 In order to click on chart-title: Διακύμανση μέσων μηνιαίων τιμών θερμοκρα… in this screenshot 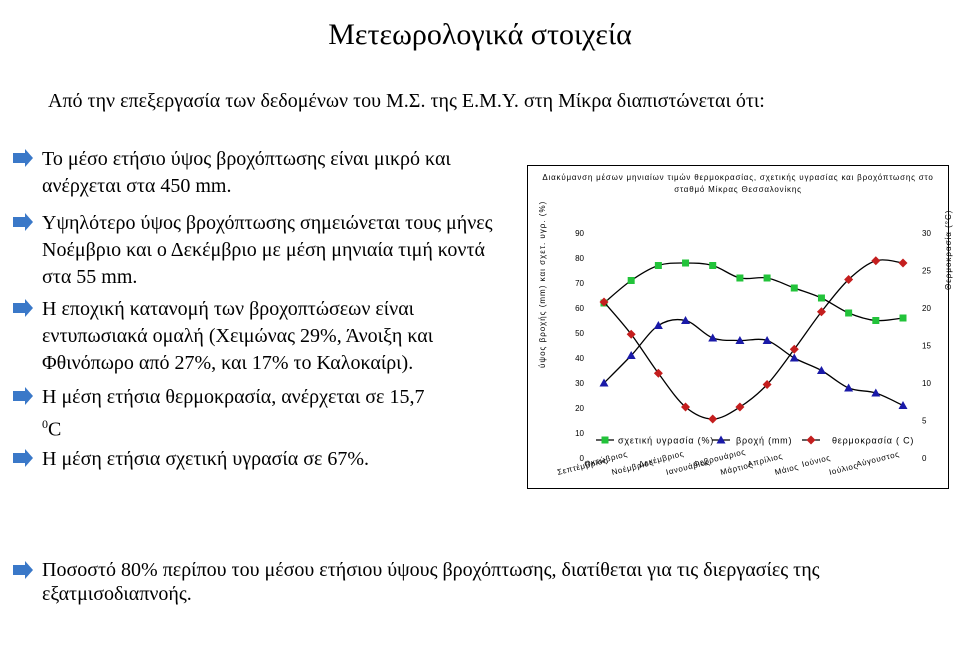, I will do `click(738, 183)`.